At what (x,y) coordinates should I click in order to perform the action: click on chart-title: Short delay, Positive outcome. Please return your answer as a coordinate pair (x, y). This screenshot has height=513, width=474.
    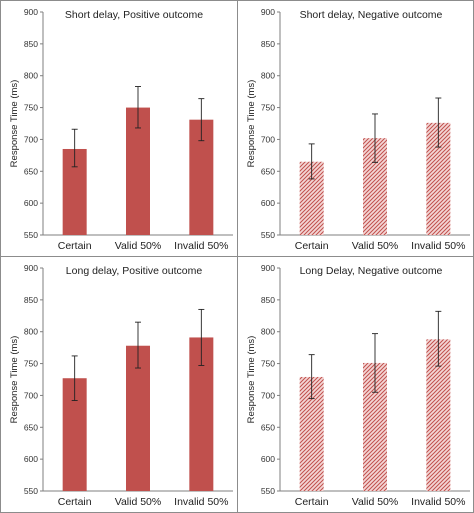
    Looking at the image, I should click on (134, 15).